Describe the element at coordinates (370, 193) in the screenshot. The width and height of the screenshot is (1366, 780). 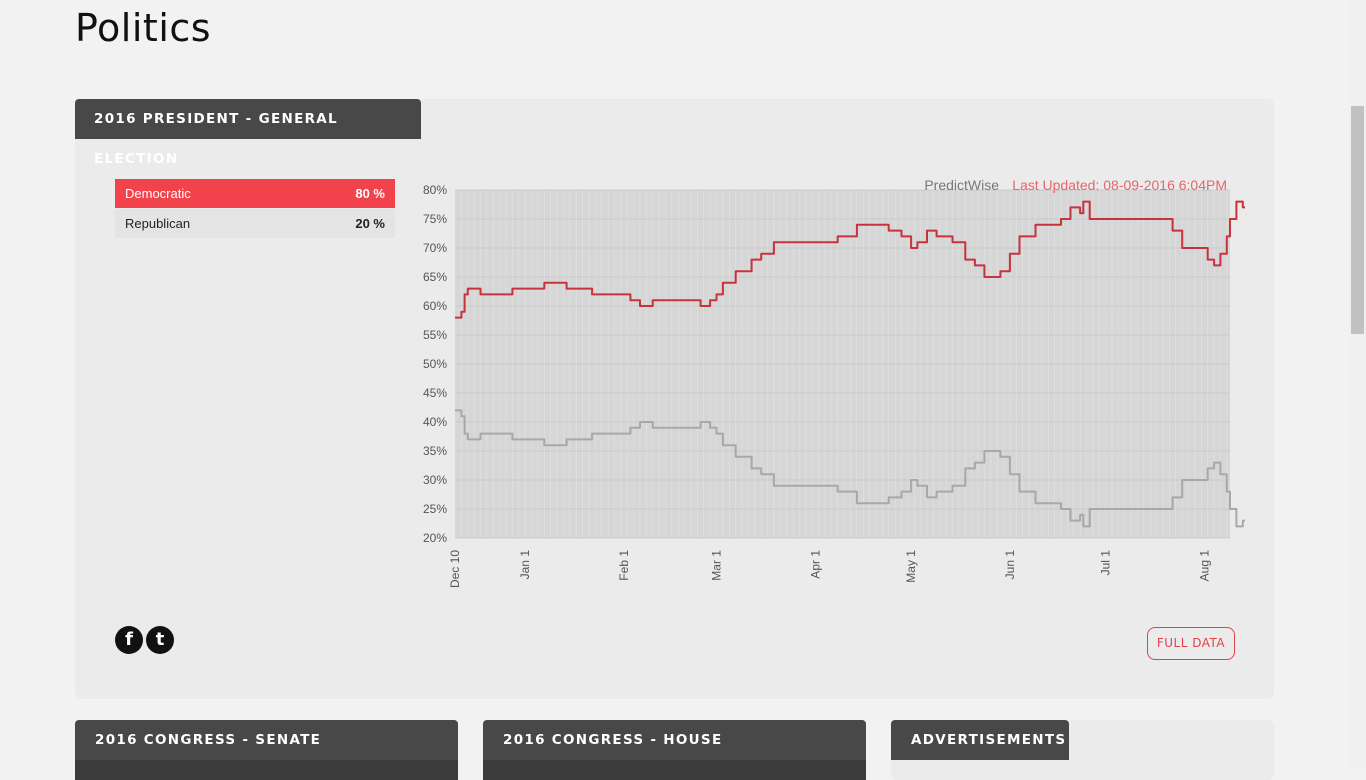
I see `party-percentage: 80 %` at that location.